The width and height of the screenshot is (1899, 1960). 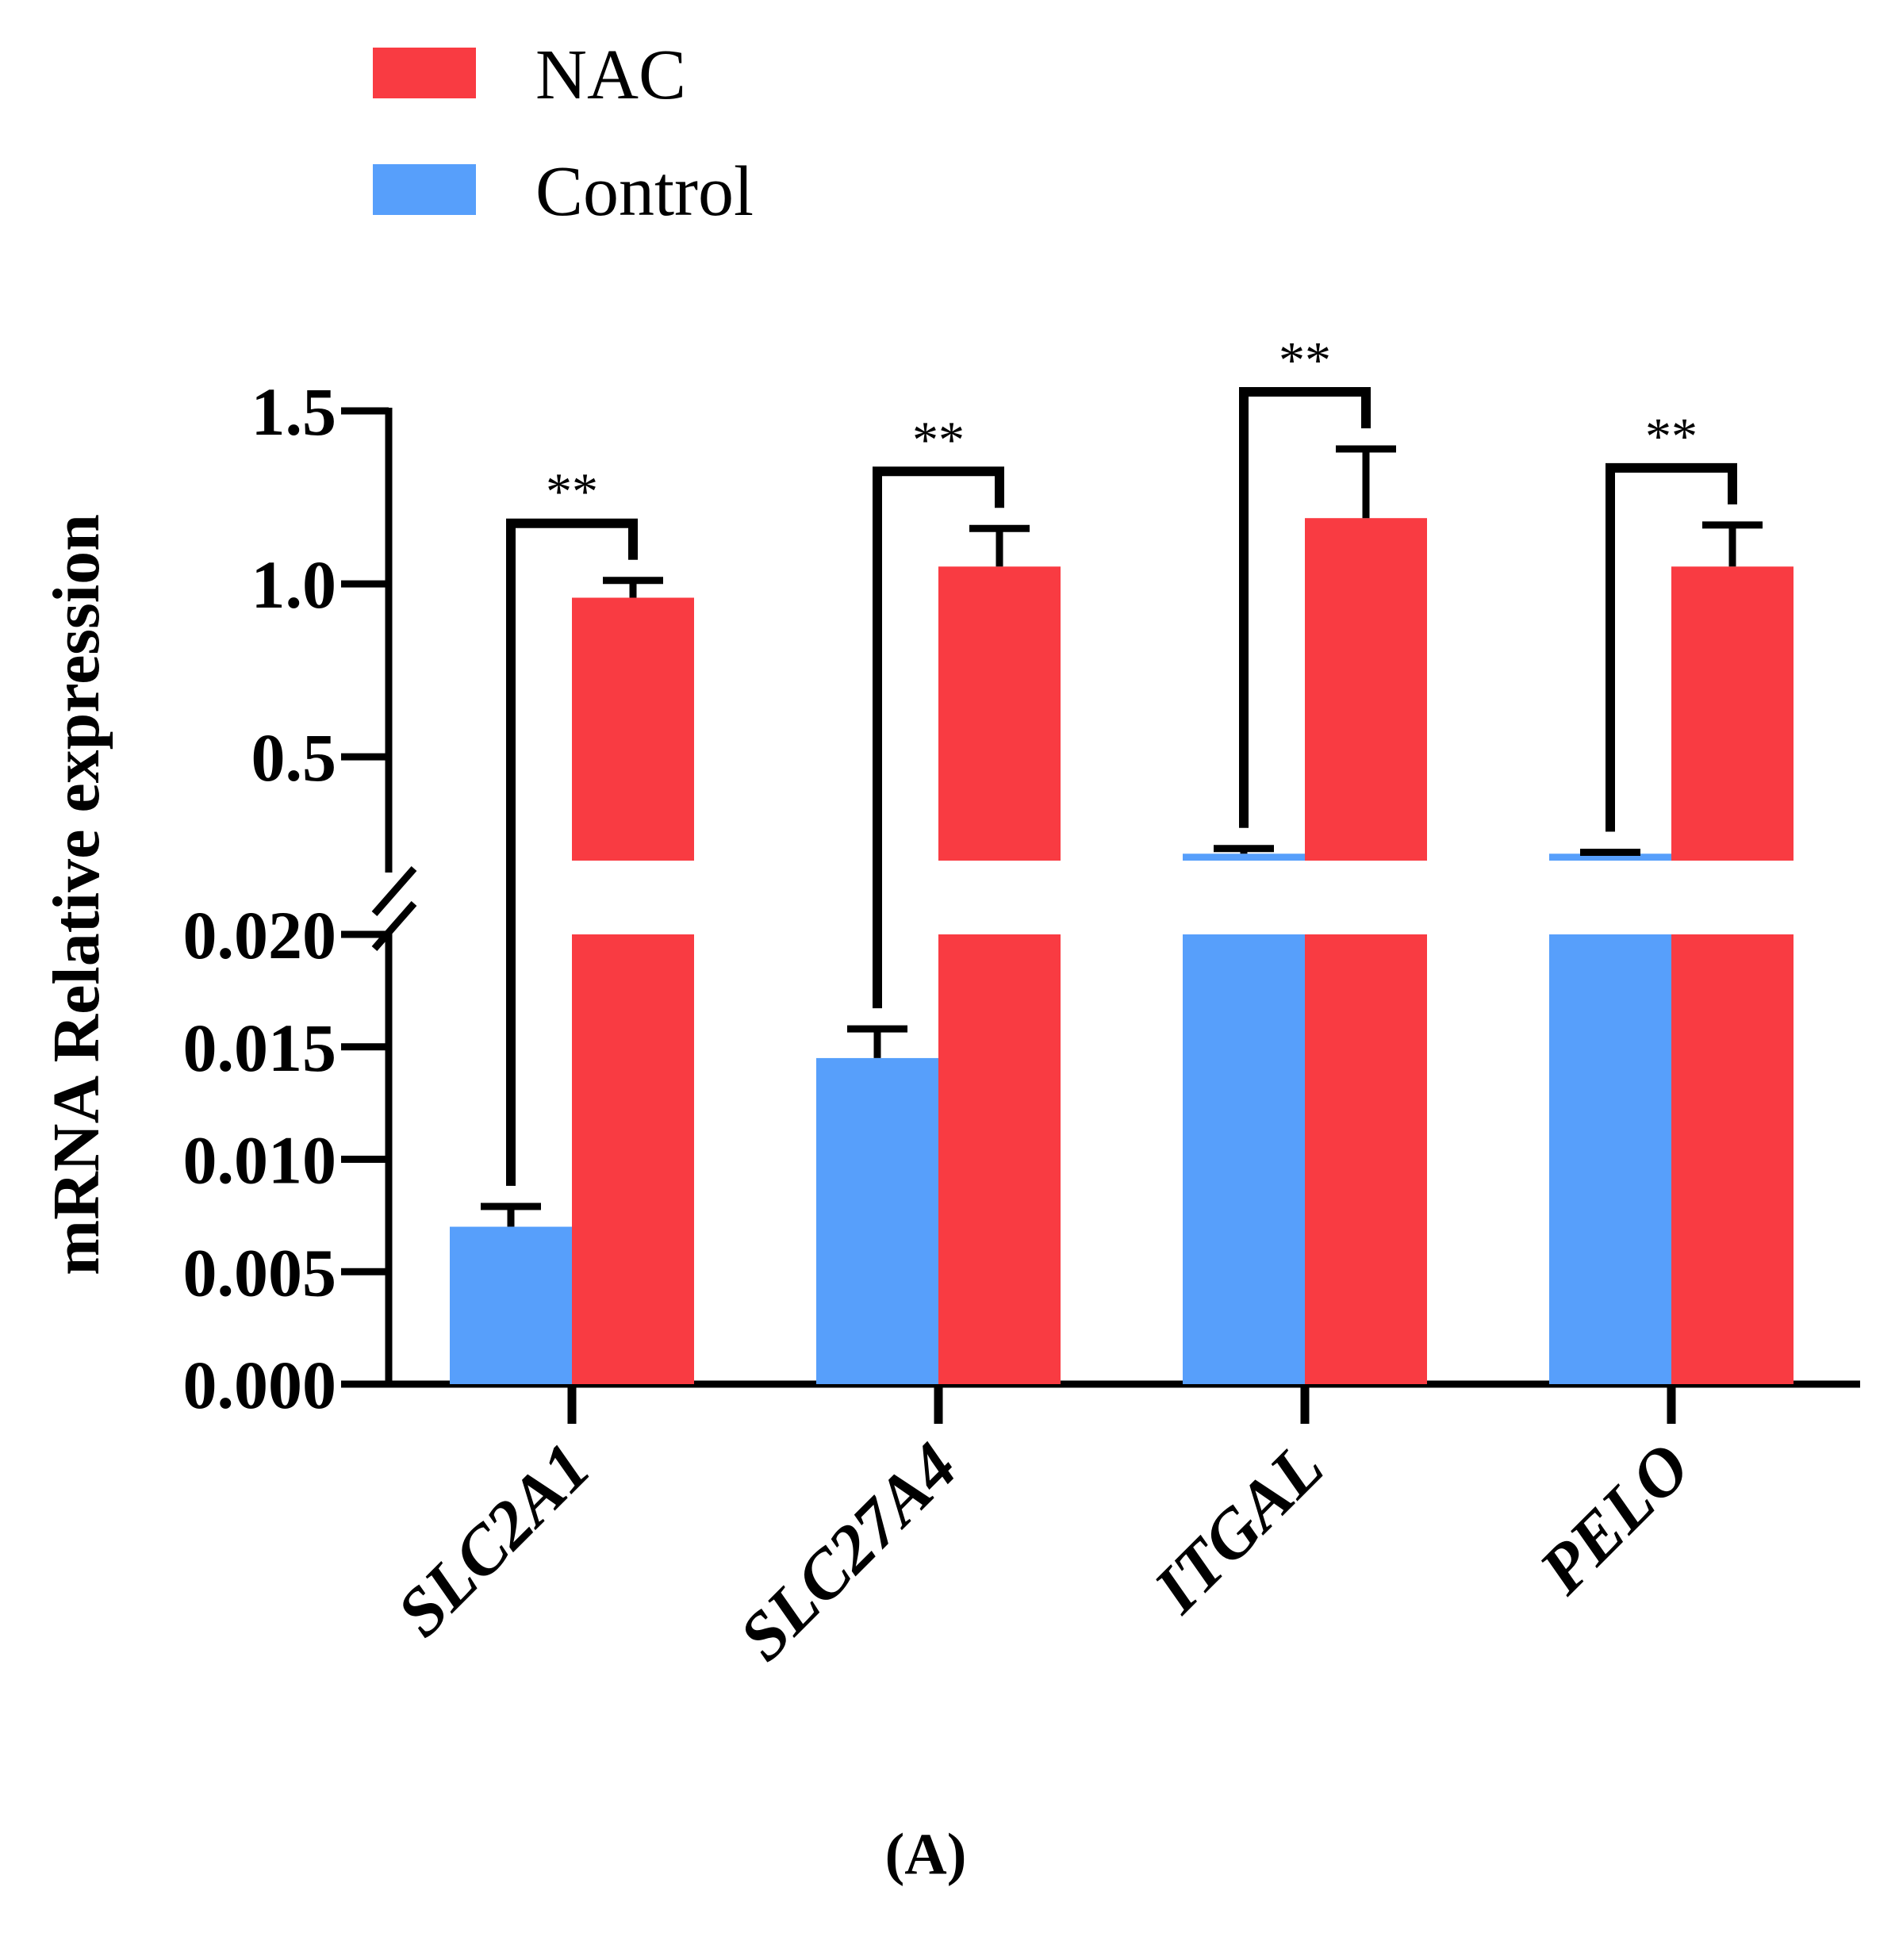 I want to click on bar-slc2a1-nac-lower, so click(x=633, y=1159).